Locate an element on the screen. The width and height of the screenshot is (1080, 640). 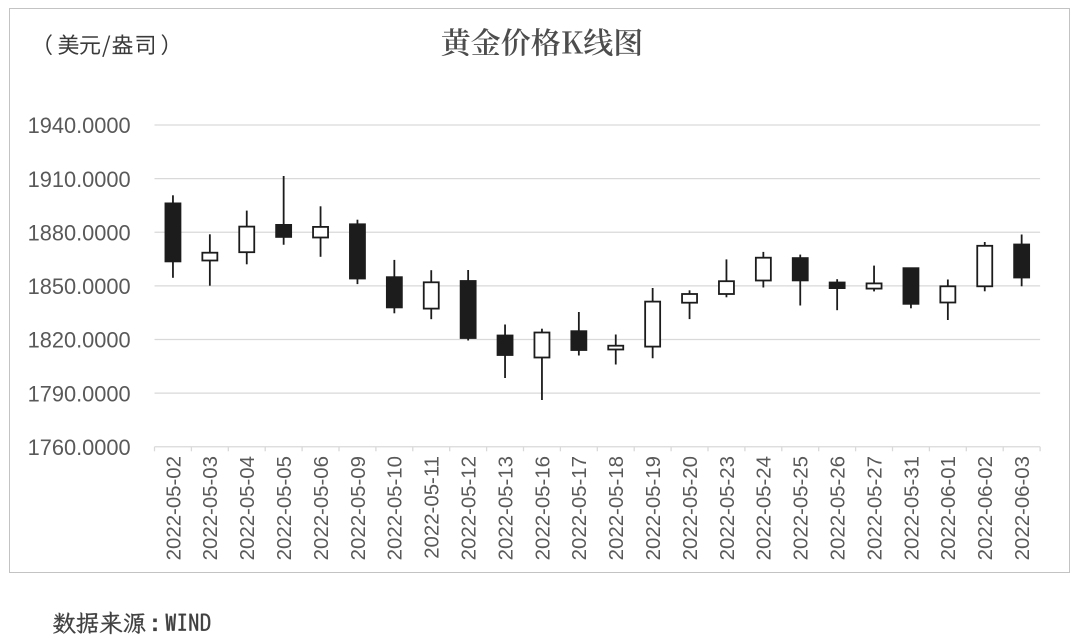
svg-text: 2022-05-09 is located at coordinates (359, 508).